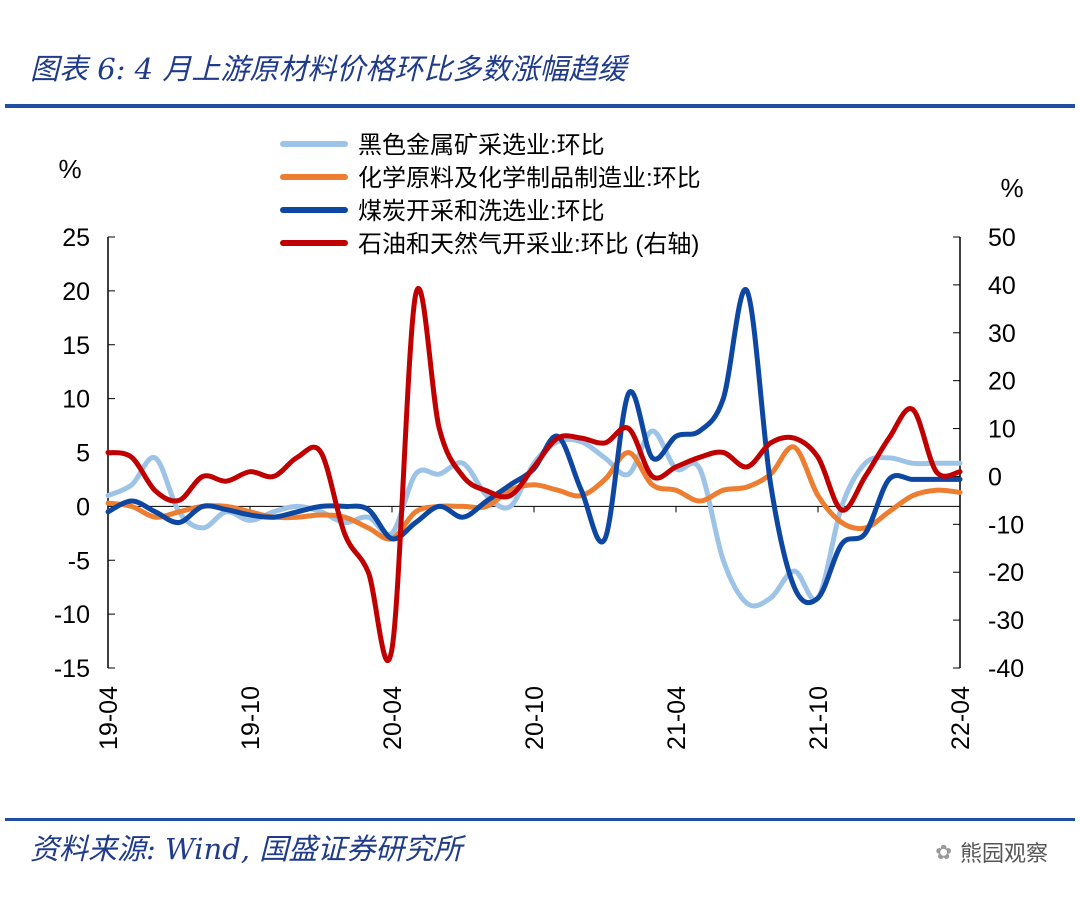  Describe the element at coordinates (1006, 573) in the screenshot. I see `right-tick-label: -20` at that location.